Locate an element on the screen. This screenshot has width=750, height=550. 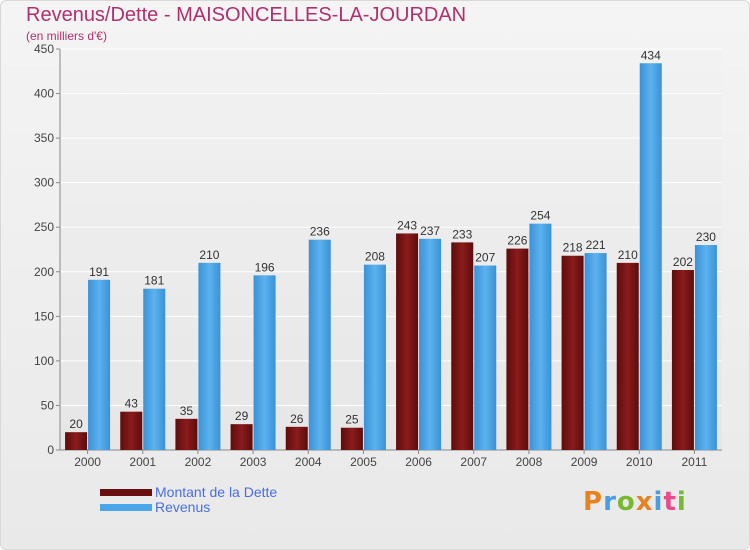
x-tick-label: 2001 is located at coordinates (142, 462).